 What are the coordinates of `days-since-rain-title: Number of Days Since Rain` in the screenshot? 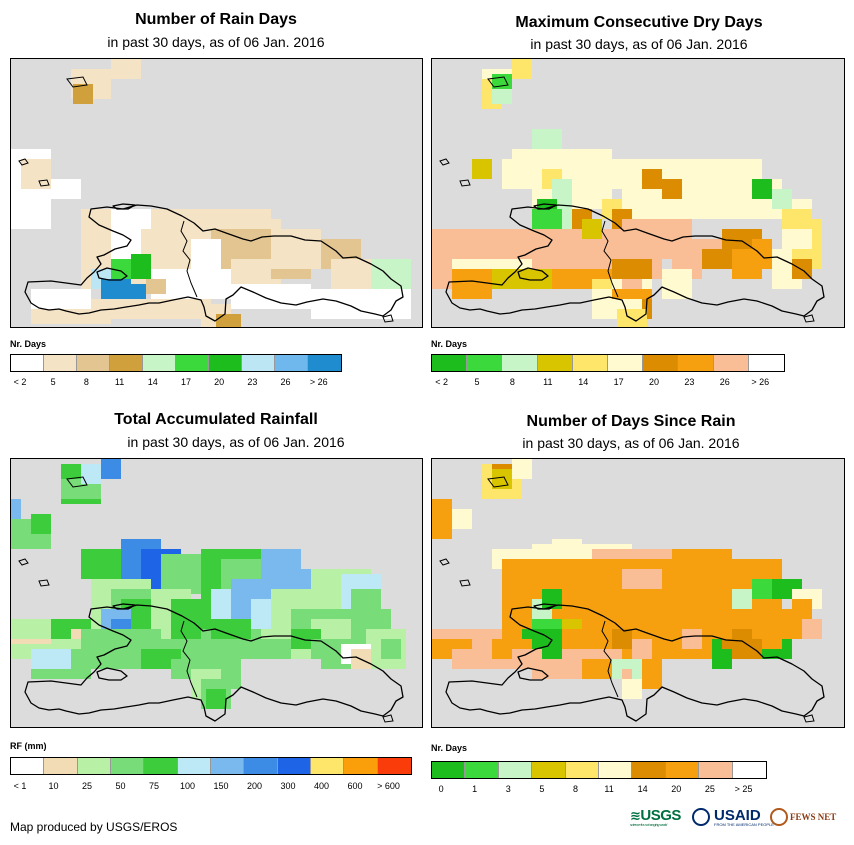 It's located at (631, 421).